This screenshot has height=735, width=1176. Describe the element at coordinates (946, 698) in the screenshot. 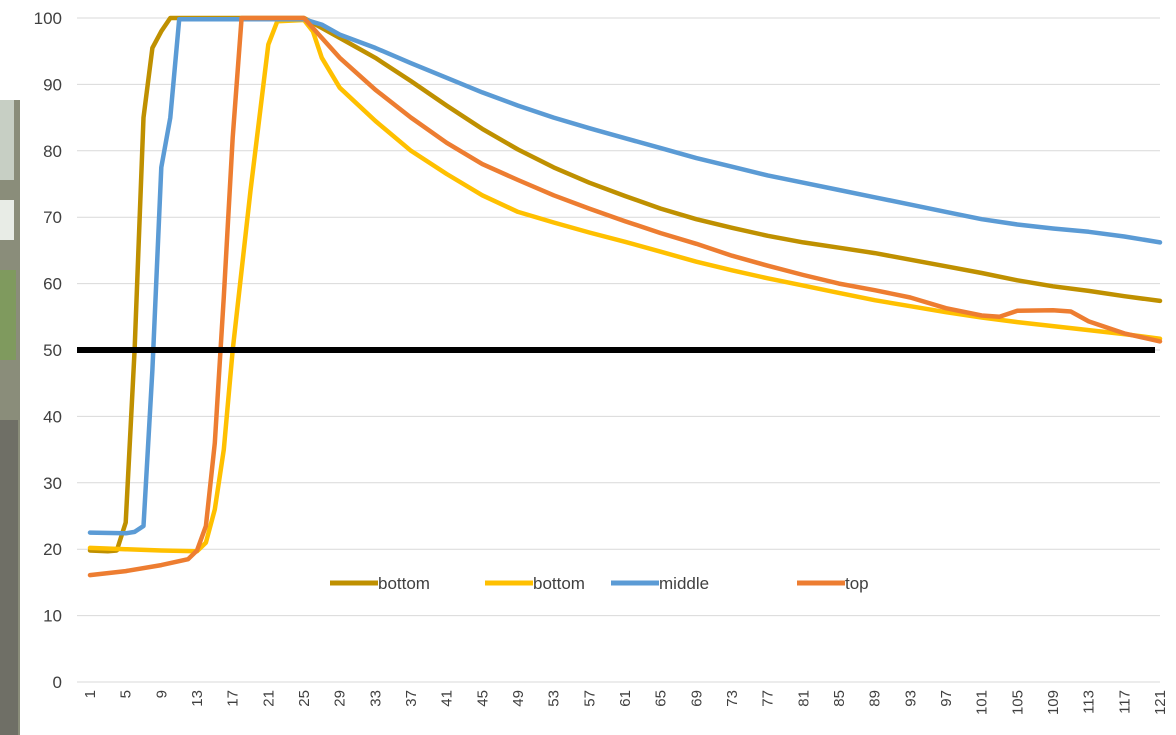

I see `x-tick-label: 97` at that location.